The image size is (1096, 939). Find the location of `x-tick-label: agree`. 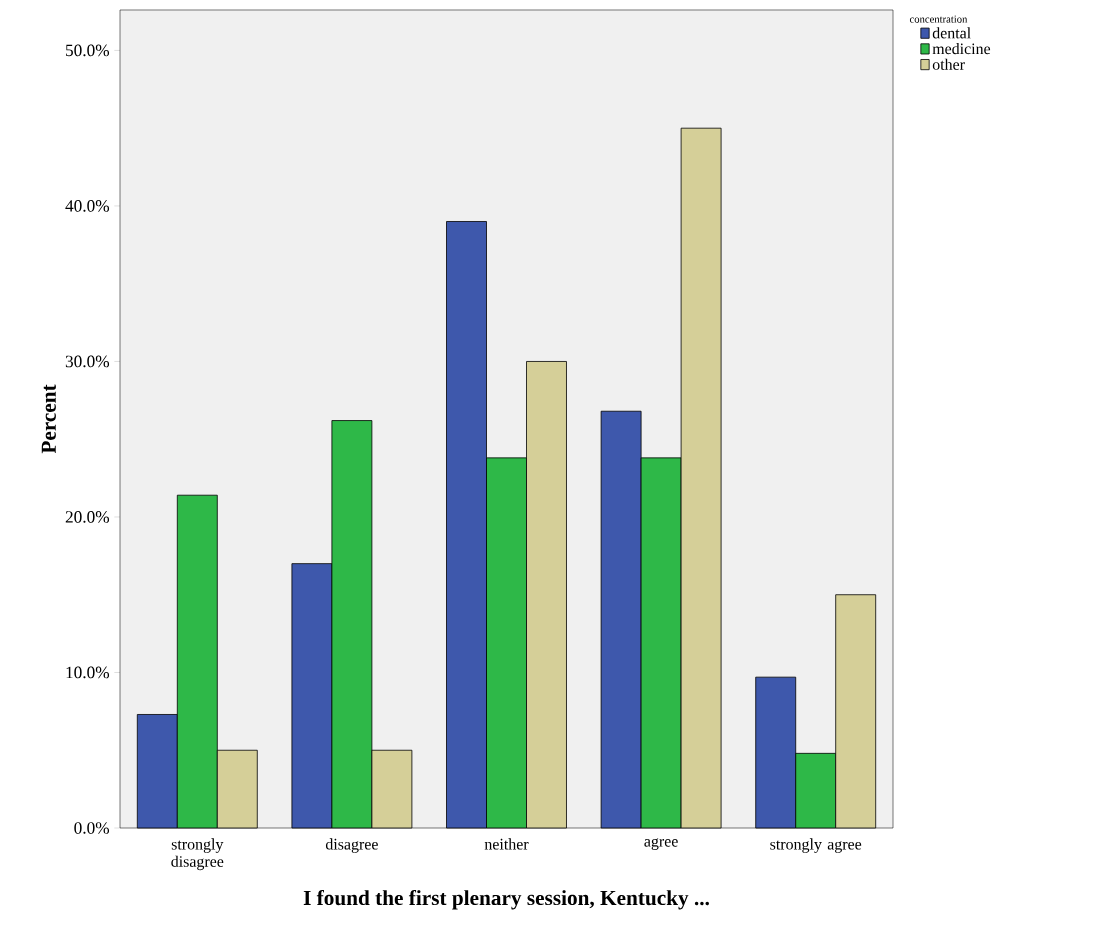

x-tick-label: agree is located at coordinates (661, 844).